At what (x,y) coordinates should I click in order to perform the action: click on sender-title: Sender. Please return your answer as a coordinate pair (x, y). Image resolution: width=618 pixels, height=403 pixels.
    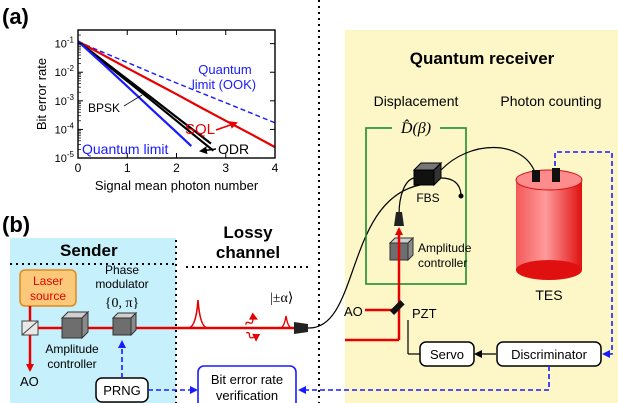
    Looking at the image, I should click on (89, 250).